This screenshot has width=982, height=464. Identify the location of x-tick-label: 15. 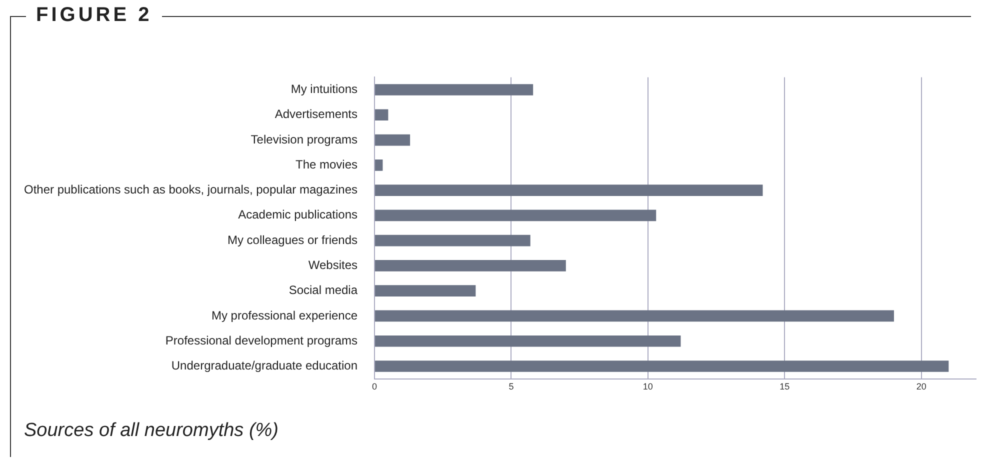
(785, 387).